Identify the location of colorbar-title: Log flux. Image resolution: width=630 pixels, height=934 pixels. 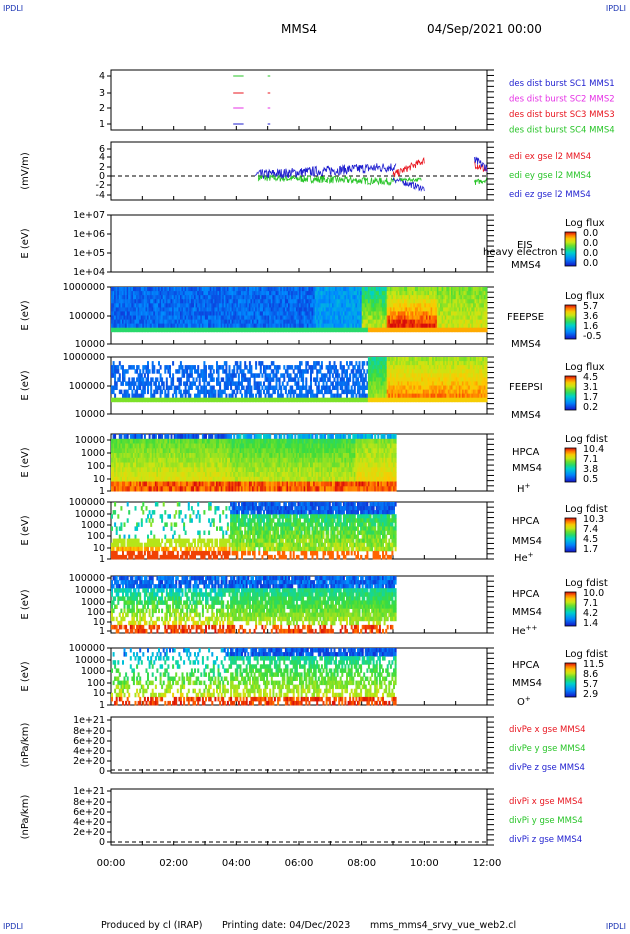
(585, 296).